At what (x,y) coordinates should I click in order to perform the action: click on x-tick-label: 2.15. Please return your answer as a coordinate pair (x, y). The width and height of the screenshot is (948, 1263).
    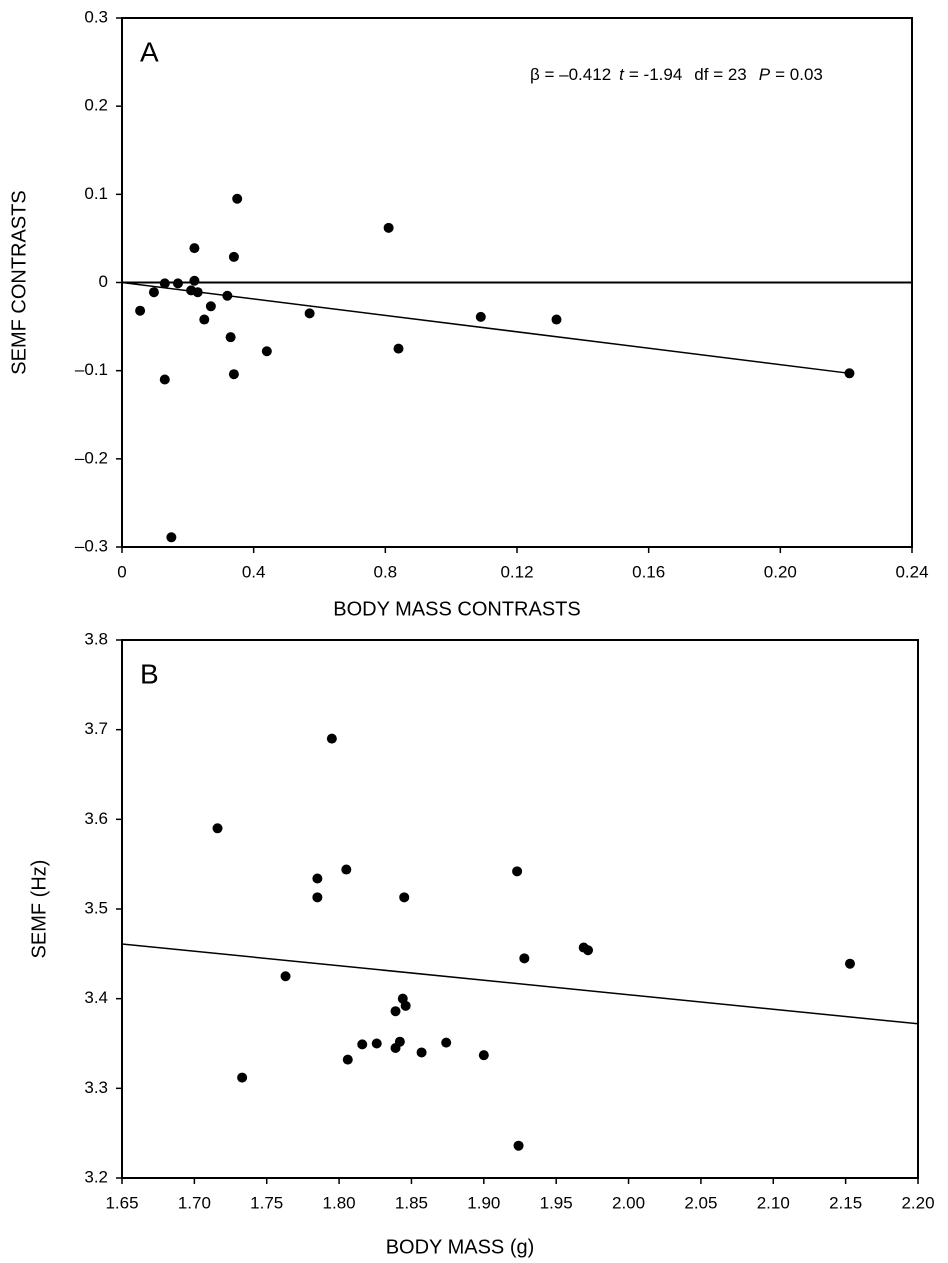
    Looking at the image, I should click on (845, 1202).